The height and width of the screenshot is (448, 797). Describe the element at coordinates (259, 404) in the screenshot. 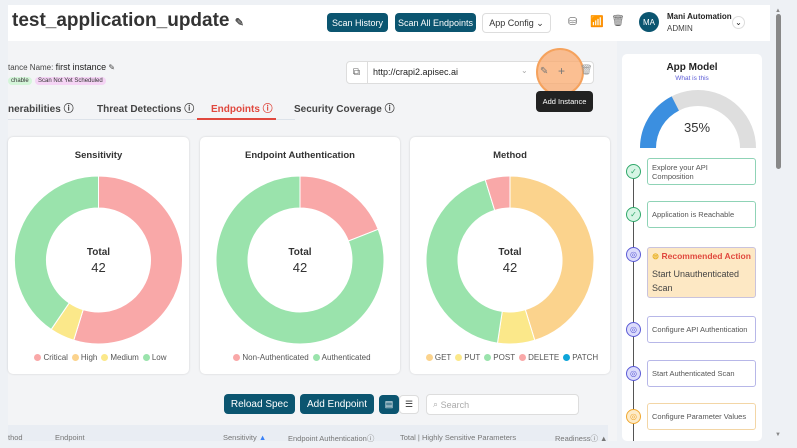

I see `reload-spec-button: Reload Spec` at that location.